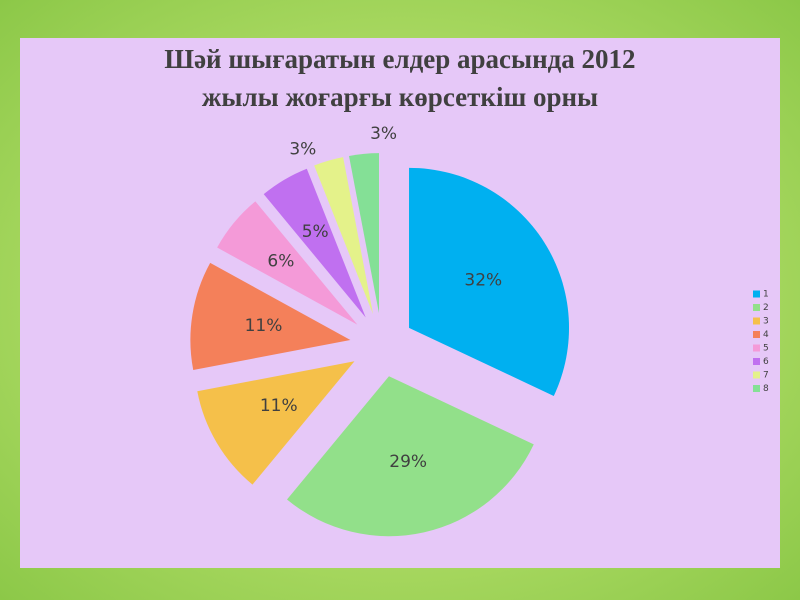  What do you see at coordinates (315, 232) in the screenshot?
I see `data-label: 5%` at bounding box center [315, 232].